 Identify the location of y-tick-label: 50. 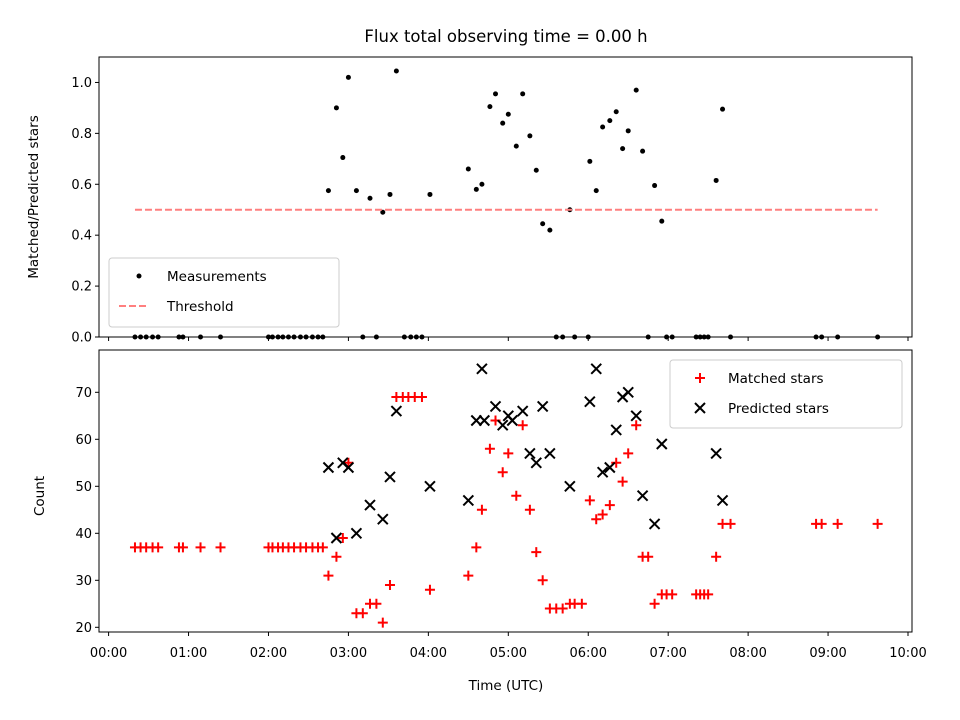
(83, 487).